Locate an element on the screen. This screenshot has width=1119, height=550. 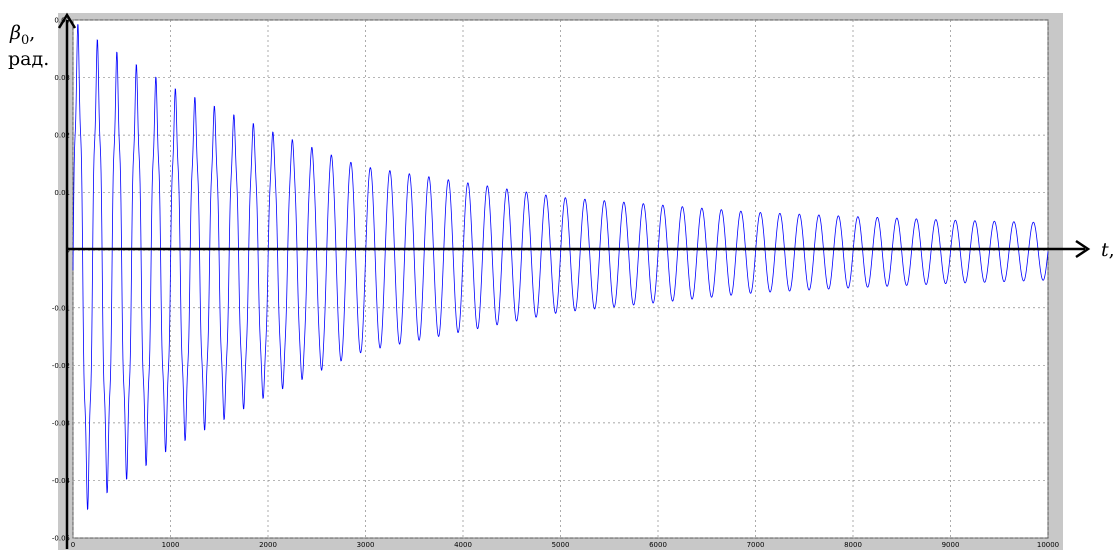
x-tick-label: 0 is located at coordinates (73, 545).